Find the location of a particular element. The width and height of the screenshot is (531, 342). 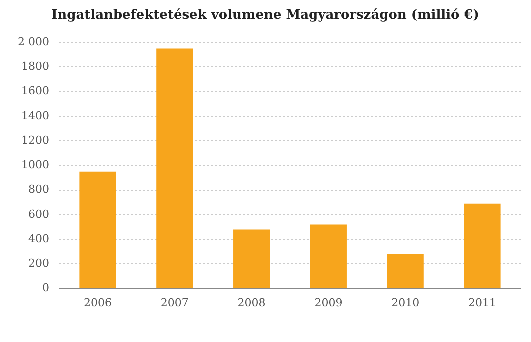

y-tick-label: 1000 is located at coordinates (35, 165).